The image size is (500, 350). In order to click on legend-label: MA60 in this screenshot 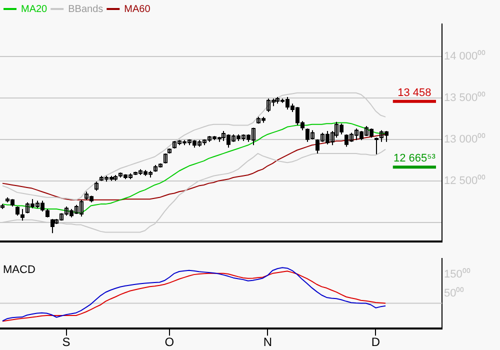, I will do `click(137, 9)`.